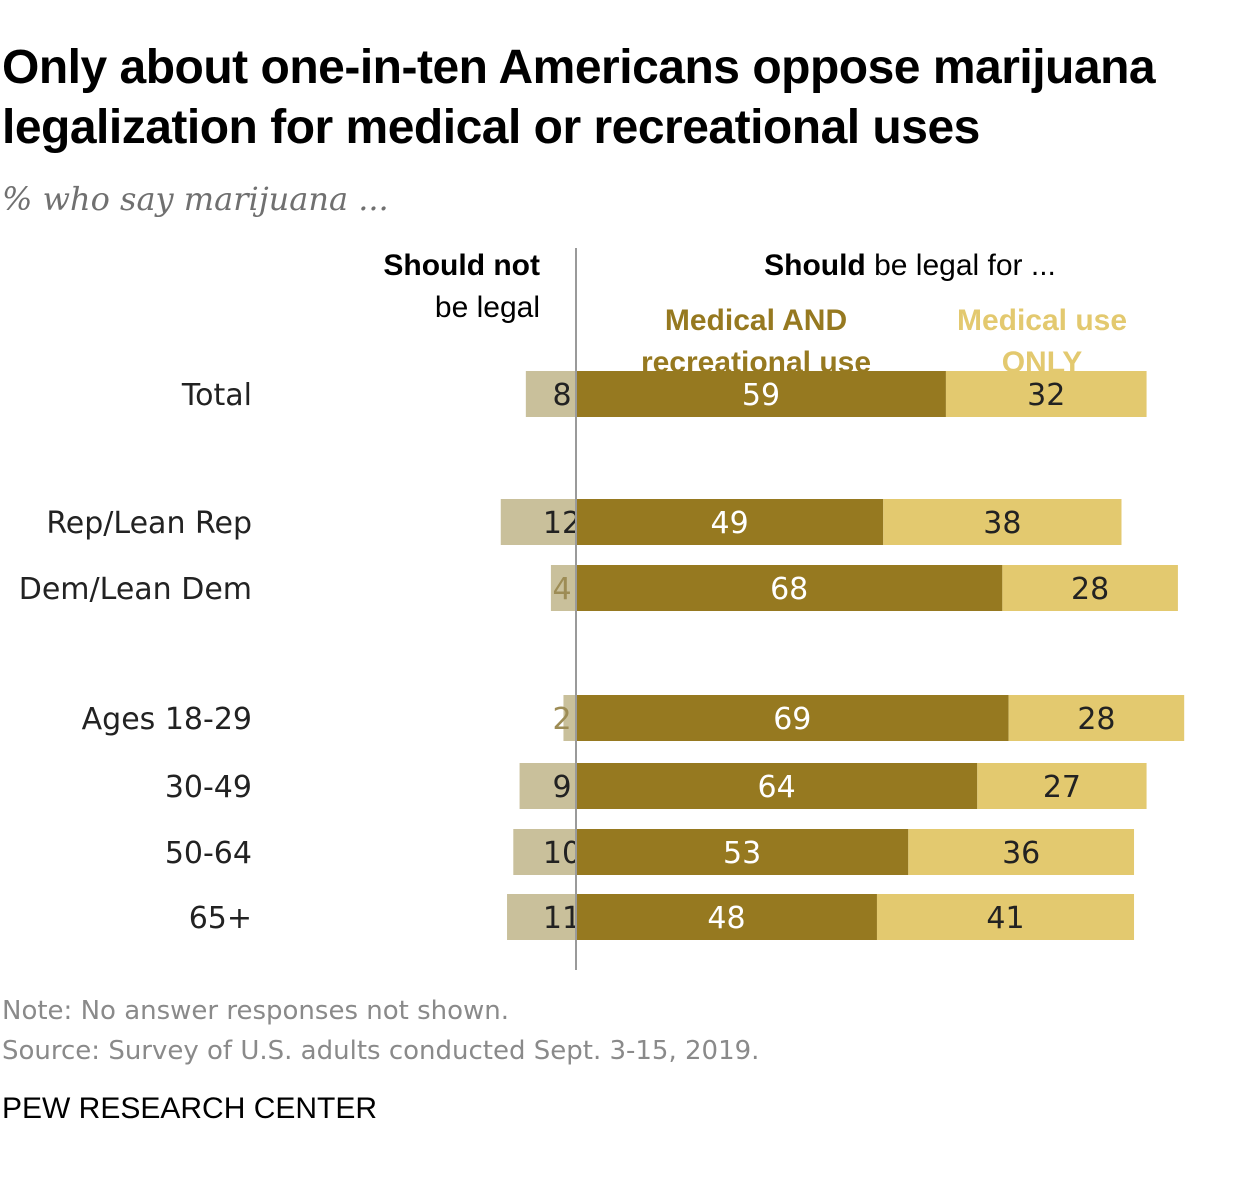 This screenshot has width=1252, height=1179. Describe the element at coordinates (1042, 320) in the screenshot. I see `legend-medical-only-line1: Medical use` at that location.